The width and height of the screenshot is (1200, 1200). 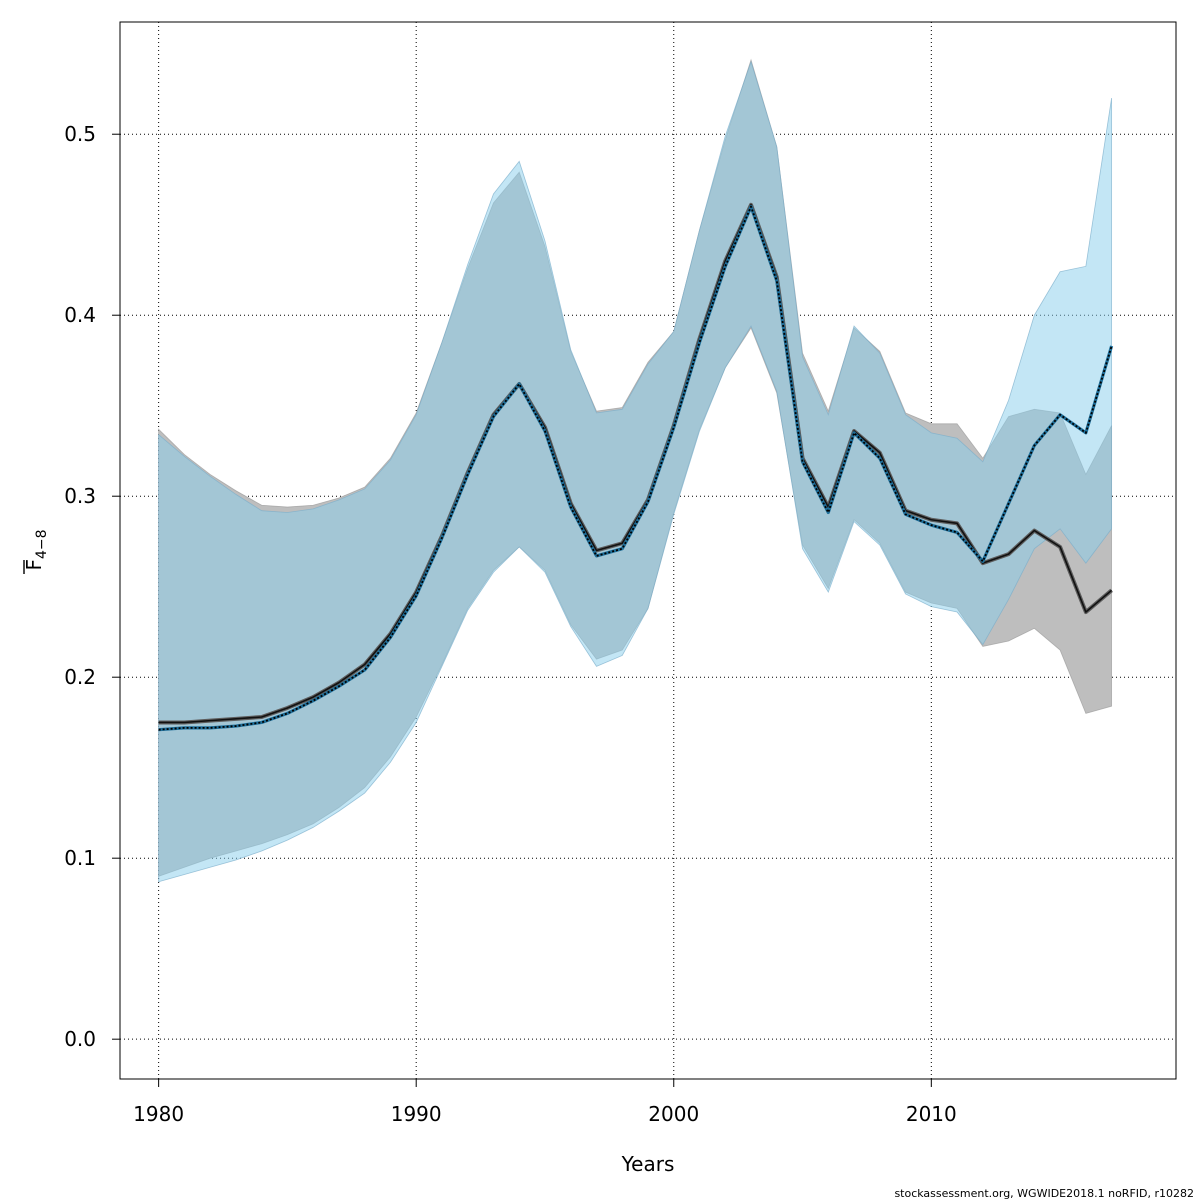 I want to click on y-axis-title: F4−8, so click(x=36, y=551).